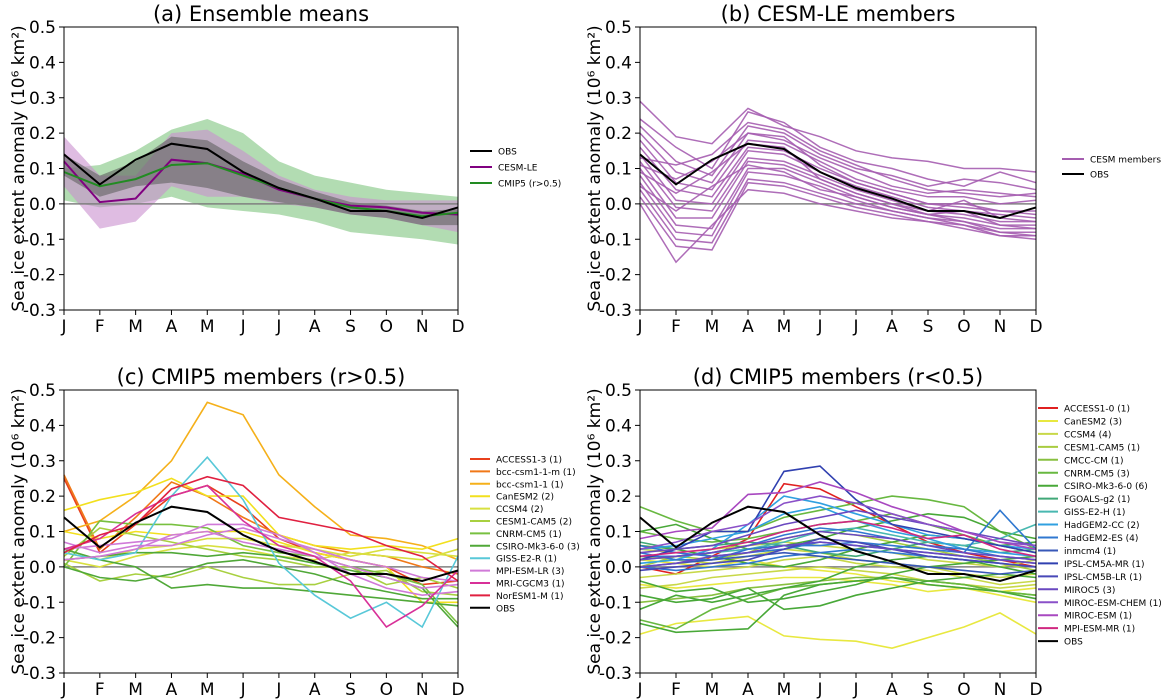 This screenshot has height=700, width=1172. I want to click on member-line-mri-cgcm3-1-, so click(261, 556).